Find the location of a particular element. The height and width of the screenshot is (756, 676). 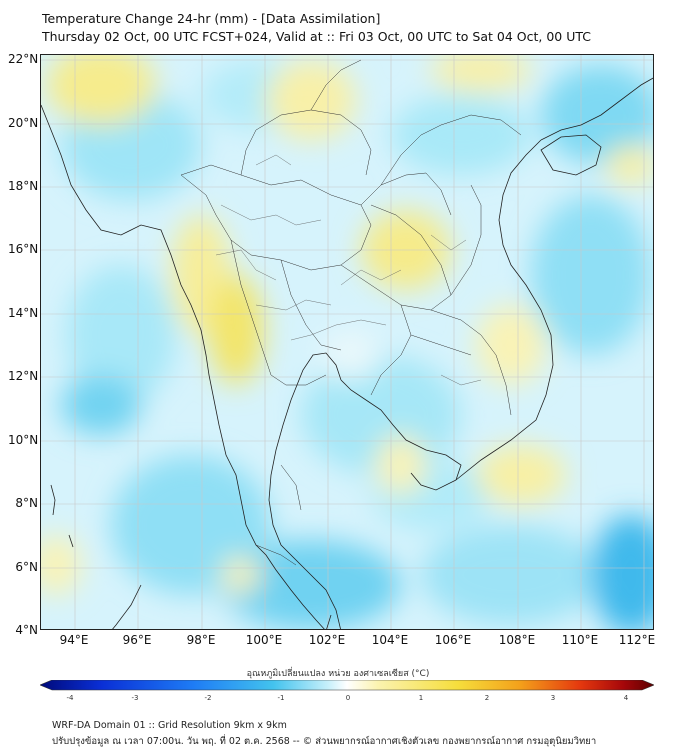

colorbar-tick: -3 is located at coordinates (135, 698).